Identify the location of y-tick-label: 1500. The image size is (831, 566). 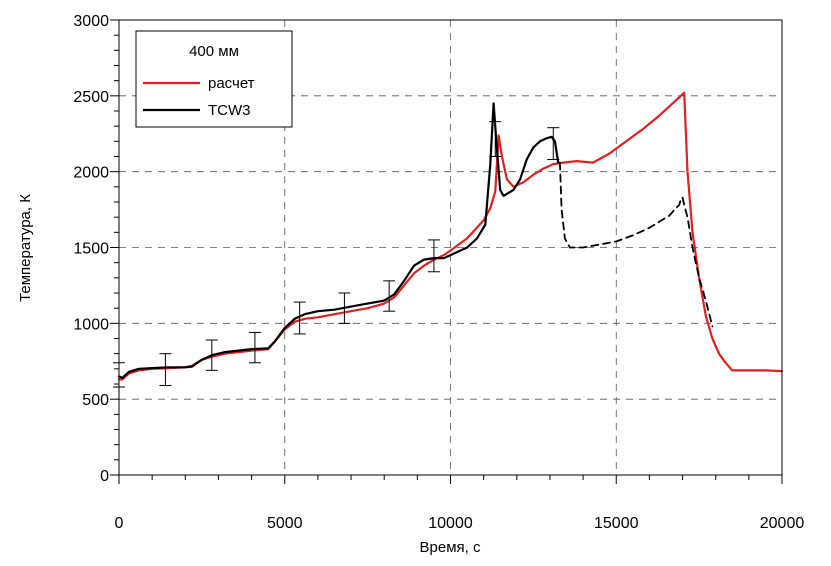
(91, 249).